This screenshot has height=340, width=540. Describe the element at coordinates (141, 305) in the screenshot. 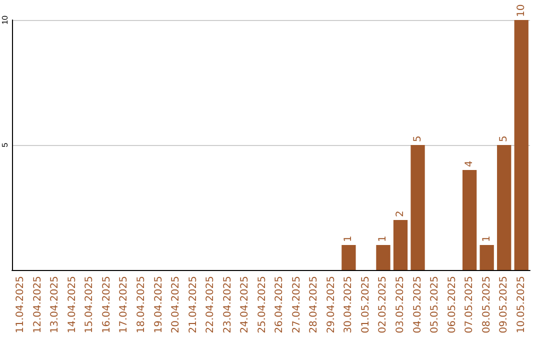

I see `x-tick-label: 18.04.2025` at that location.